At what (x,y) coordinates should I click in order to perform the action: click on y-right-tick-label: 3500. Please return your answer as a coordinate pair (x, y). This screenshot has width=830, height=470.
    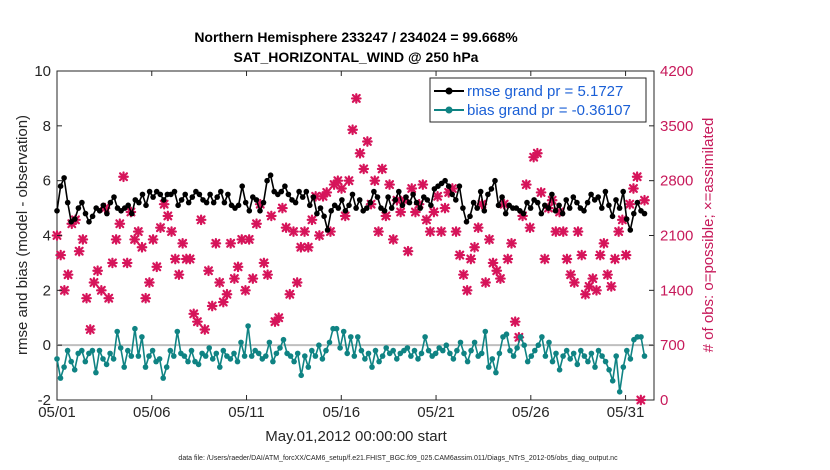
    Looking at the image, I should click on (676, 126).